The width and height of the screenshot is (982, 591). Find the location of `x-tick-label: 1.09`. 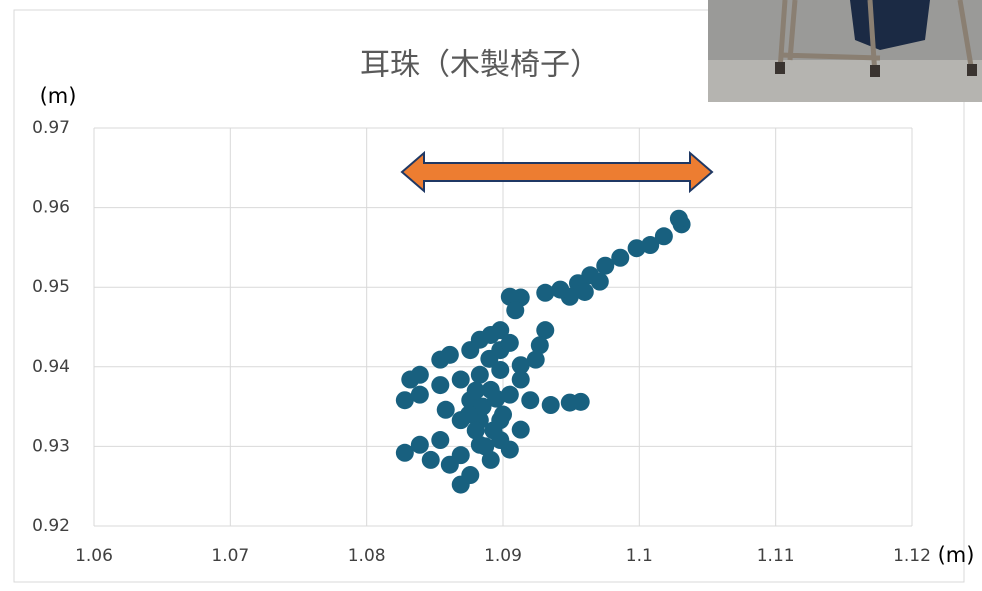

x-tick-label: 1.09 is located at coordinates (503, 556).